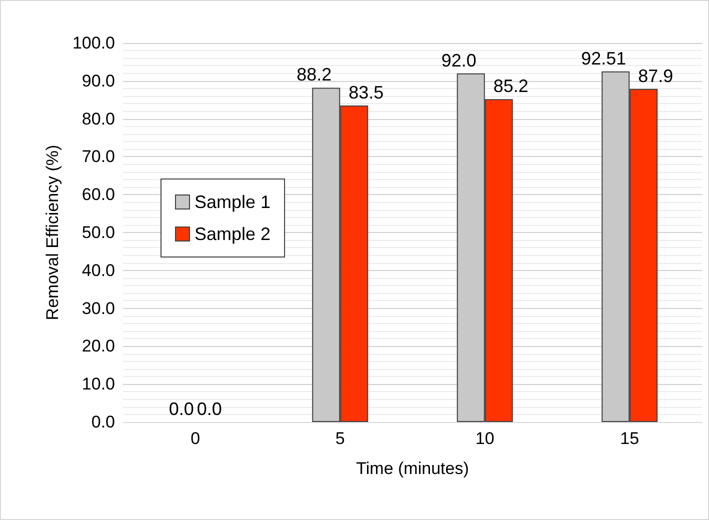 The height and width of the screenshot is (520, 709). Describe the element at coordinates (98, 194) in the screenshot. I see `y-tick-label: 60.0` at that location.